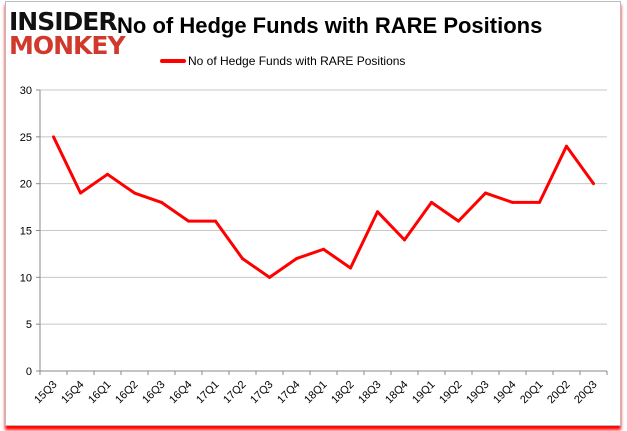 The height and width of the screenshot is (431, 627). What do you see at coordinates (478, 393) in the screenshot?
I see `x-tick-label: 19Q3` at bounding box center [478, 393].